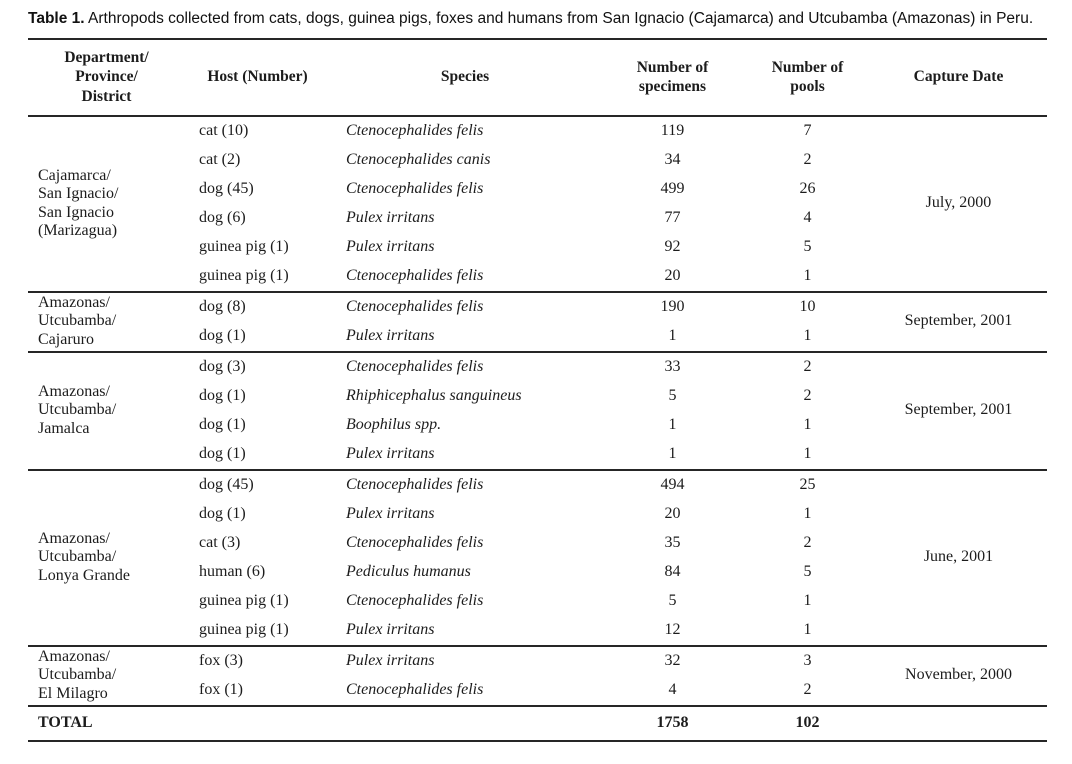  Describe the element at coordinates (394, 424) in the screenshot. I see `species-cell: Boophilus spp.` at that location.